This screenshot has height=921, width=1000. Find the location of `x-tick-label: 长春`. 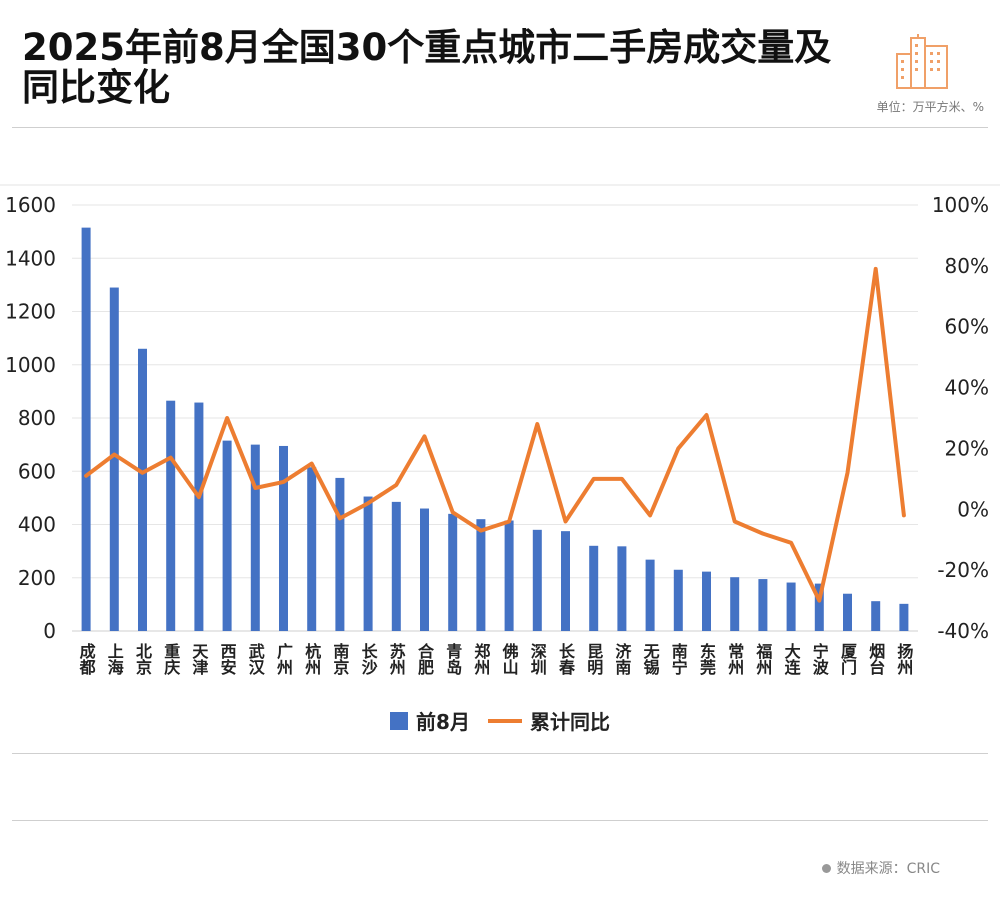

x-tick-label: 长春 is located at coordinates (566, 659).